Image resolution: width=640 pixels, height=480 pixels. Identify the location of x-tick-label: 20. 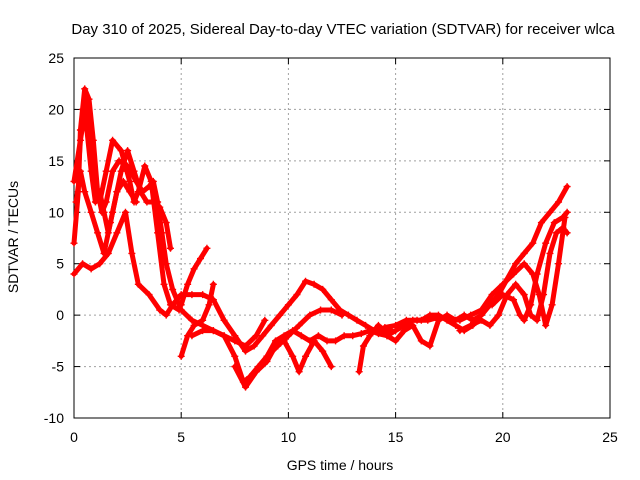
(503, 437).